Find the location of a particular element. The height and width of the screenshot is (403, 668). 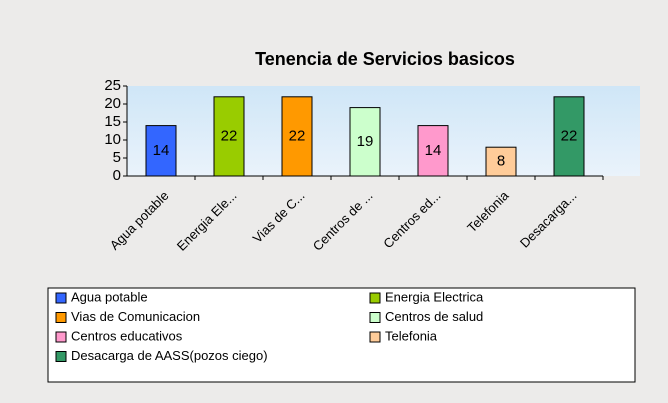

legend-label: Centros de salud is located at coordinates (434, 316).